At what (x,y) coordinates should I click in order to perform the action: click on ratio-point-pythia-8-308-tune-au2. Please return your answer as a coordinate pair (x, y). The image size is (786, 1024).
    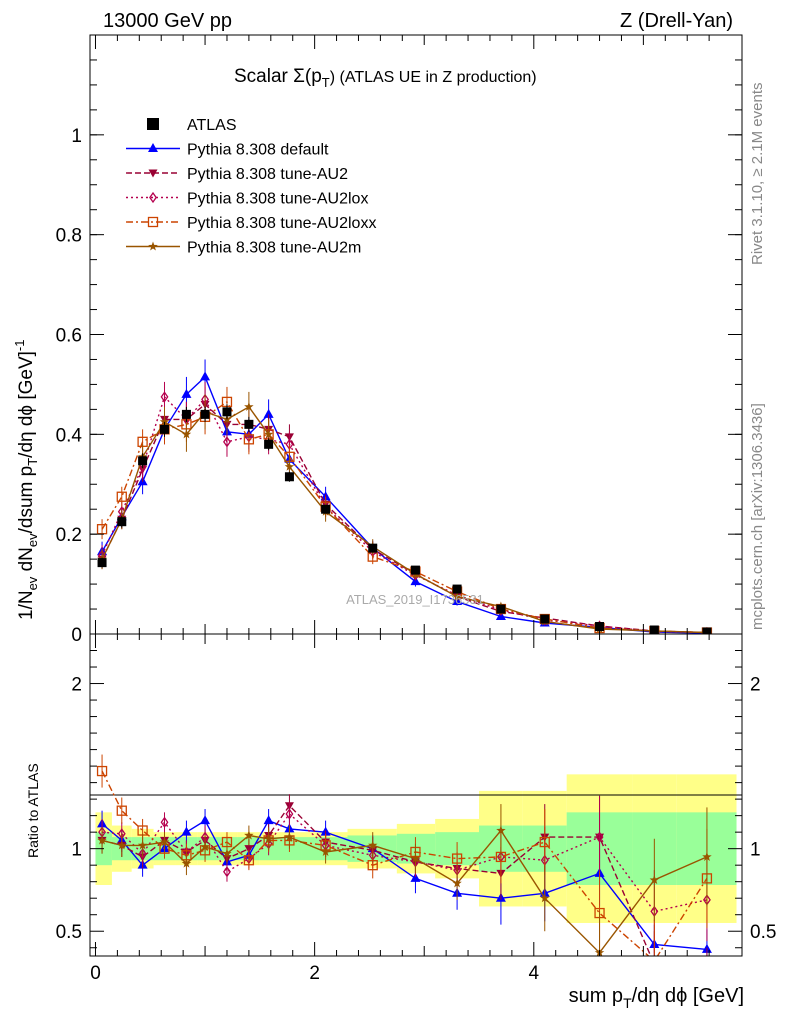
    Looking at the image, I should click on (654, 965).